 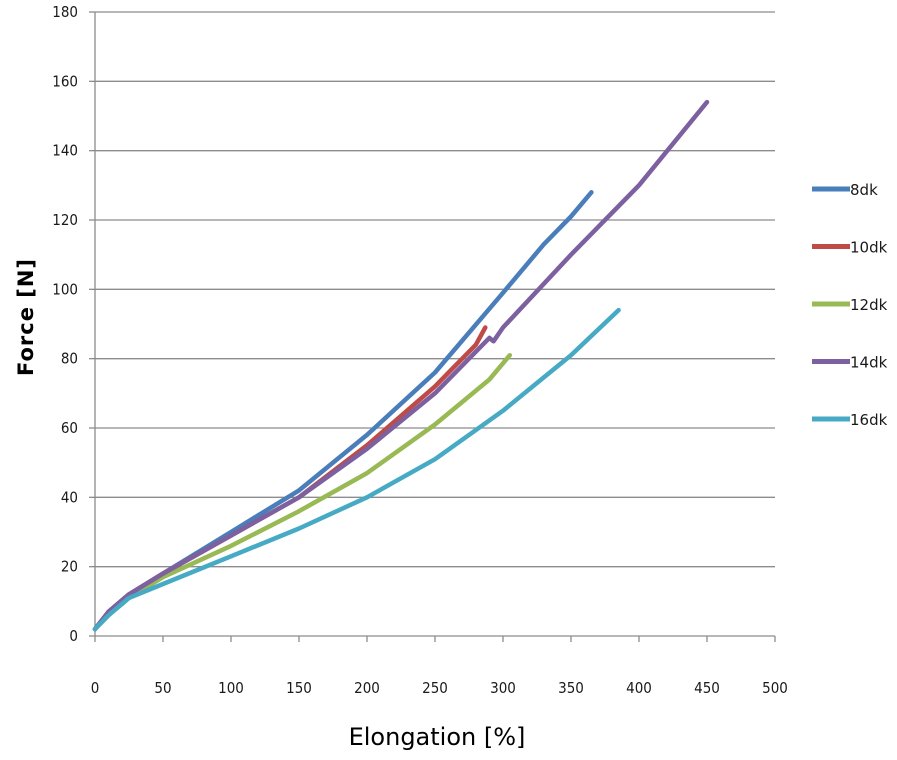 I want to click on y-tick-label: 180, so click(x=65, y=12).